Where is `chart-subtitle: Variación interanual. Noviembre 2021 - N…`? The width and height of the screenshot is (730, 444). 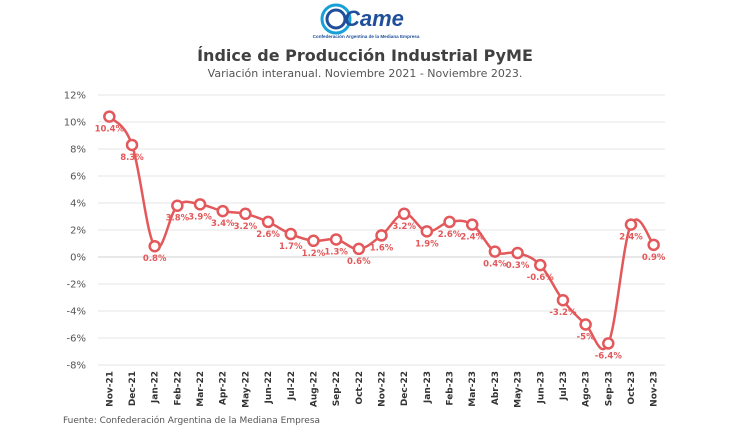 chart-subtitle: Variación interanual. Noviembre 2021 - N… is located at coordinates (365, 73).